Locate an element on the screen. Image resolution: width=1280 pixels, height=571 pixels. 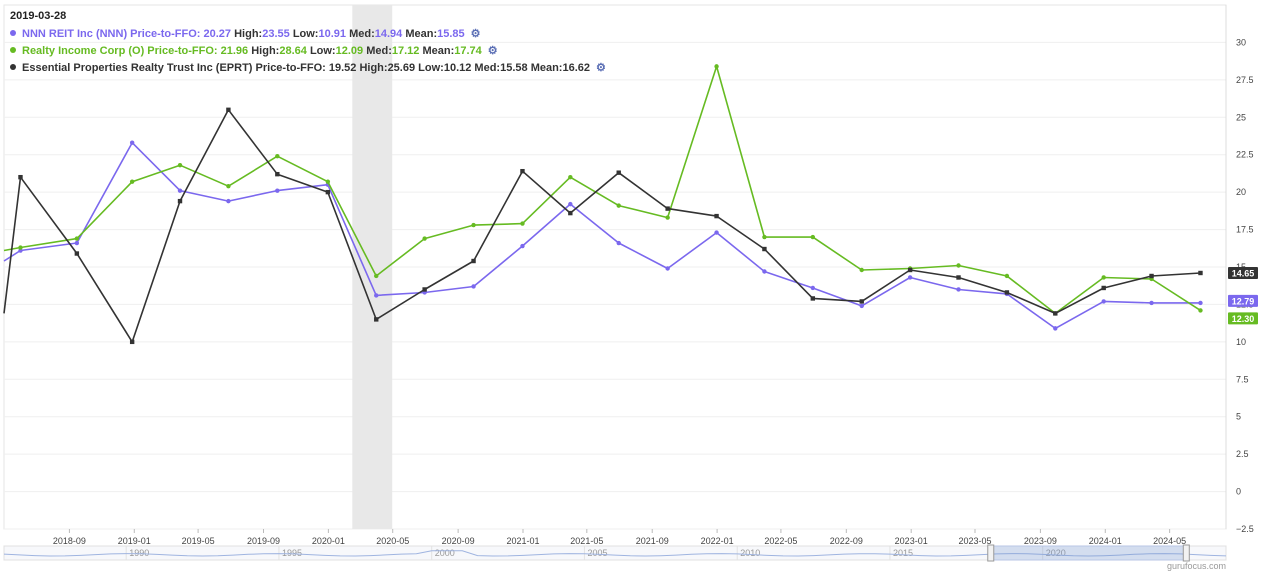
legend-med-value: 15.58 is located at coordinates (514, 68).